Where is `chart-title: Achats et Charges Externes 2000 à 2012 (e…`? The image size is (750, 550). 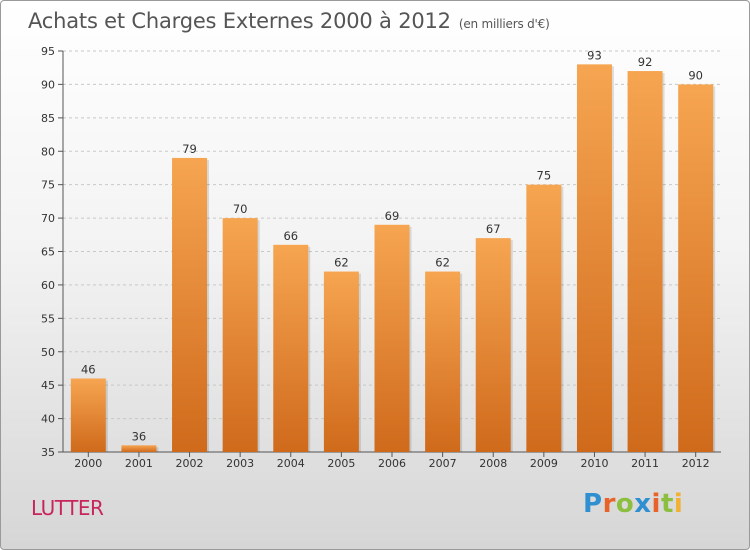
chart-title: Achats et Charges Externes 2000 à 2012 (e… is located at coordinates (289, 21).